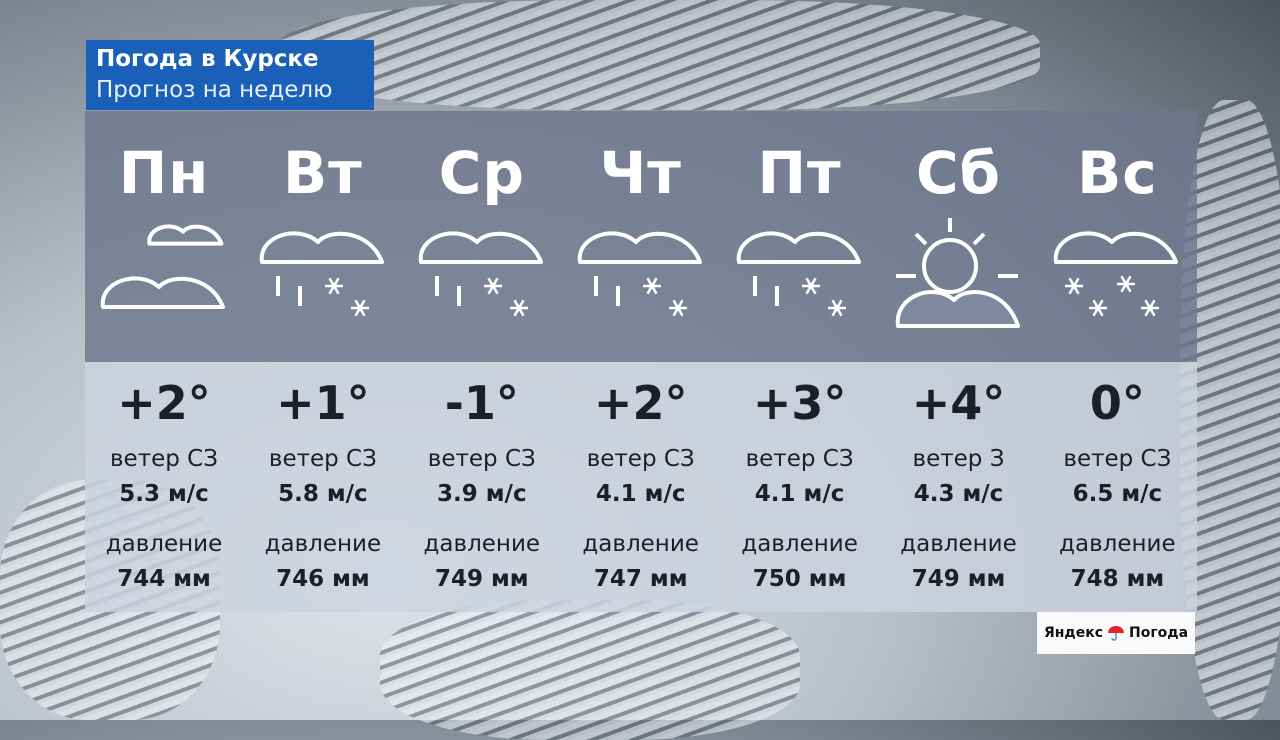 This screenshot has height=740, width=1280. What do you see at coordinates (323, 579) in the screenshot?
I see `pressure-value: 746 мм` at bounding box center [323, 579].